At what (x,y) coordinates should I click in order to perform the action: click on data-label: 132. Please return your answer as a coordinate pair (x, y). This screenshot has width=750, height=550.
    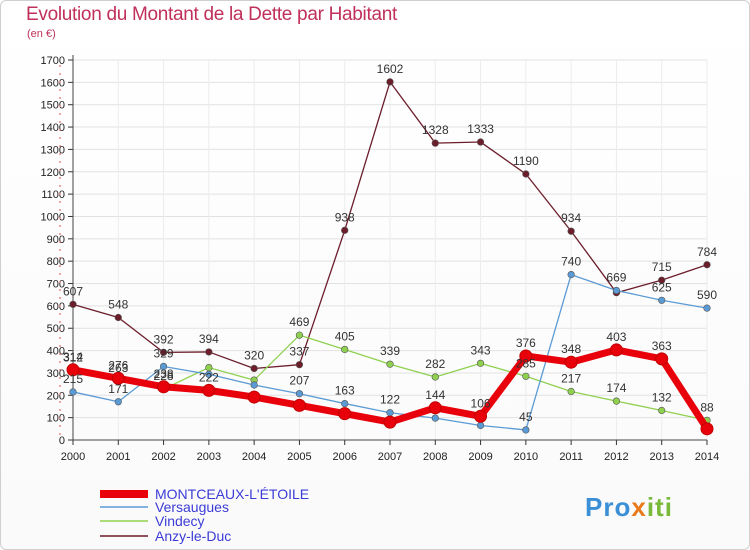
    Looking at the image, I should click on (662, 397).